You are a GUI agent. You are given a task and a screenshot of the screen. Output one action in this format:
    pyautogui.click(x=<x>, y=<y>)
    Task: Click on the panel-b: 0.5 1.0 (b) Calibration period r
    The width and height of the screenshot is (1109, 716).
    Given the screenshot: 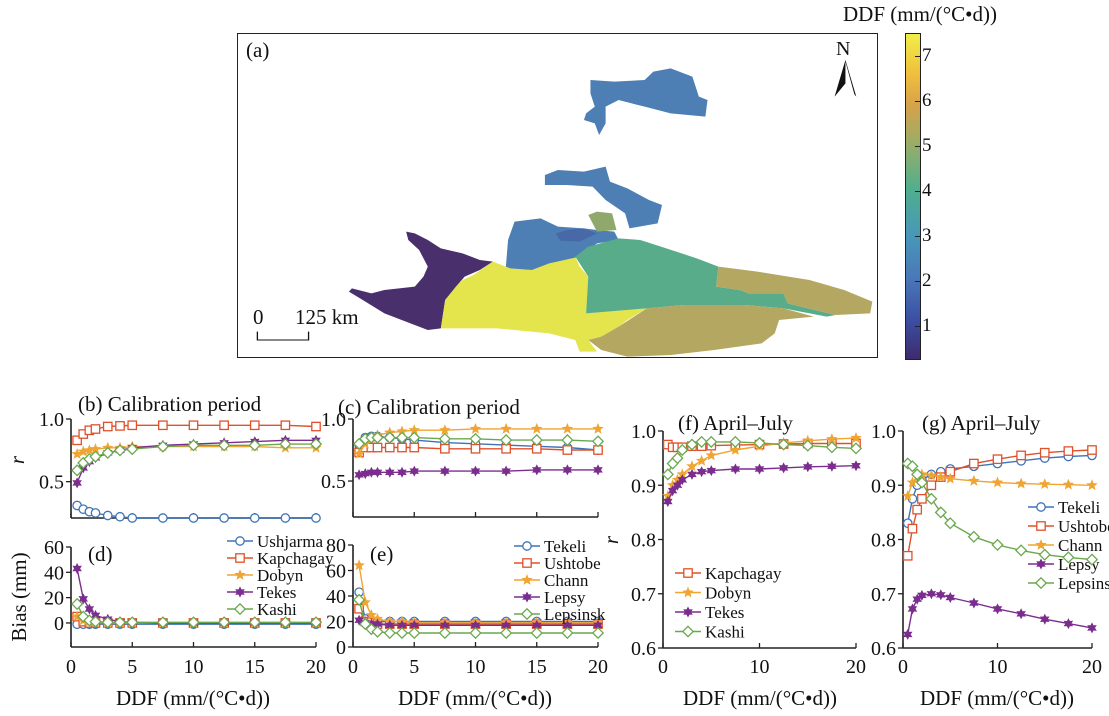 What is the action you would take?
    pyautogui.click(x=164, y=457)
    